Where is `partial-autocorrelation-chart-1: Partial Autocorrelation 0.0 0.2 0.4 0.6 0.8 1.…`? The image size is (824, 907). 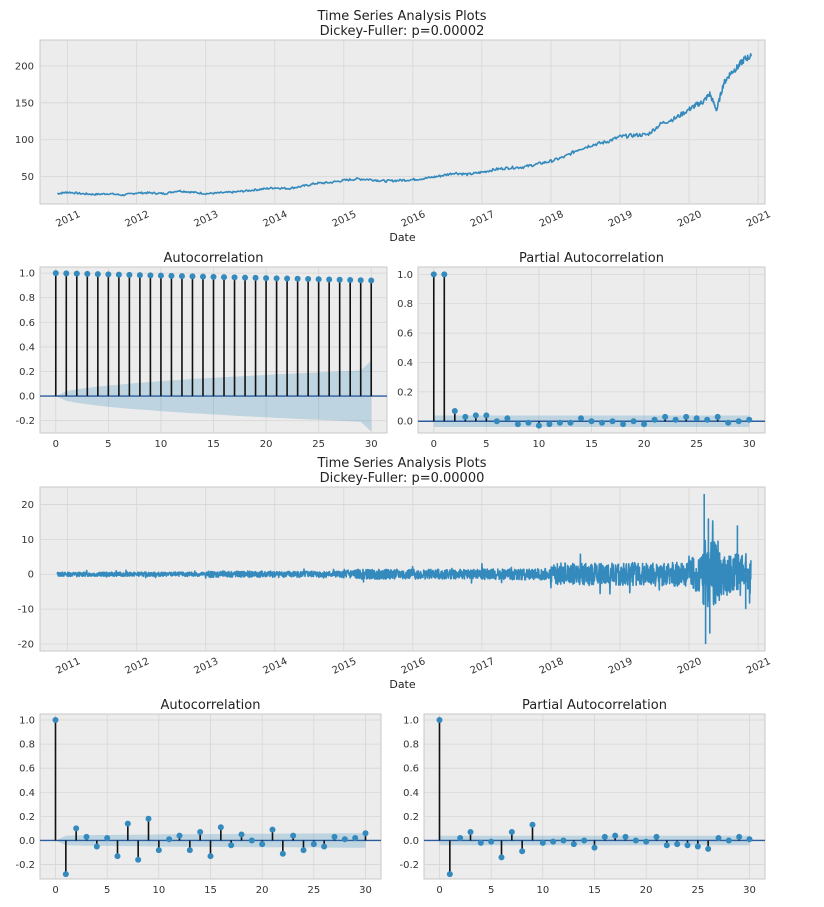 partial-autocorrelation-chart-1: Partial Autocorrelation 0.0 0.2 0.4 0.6 0.8 1.… is located at coordinates (581, 350).